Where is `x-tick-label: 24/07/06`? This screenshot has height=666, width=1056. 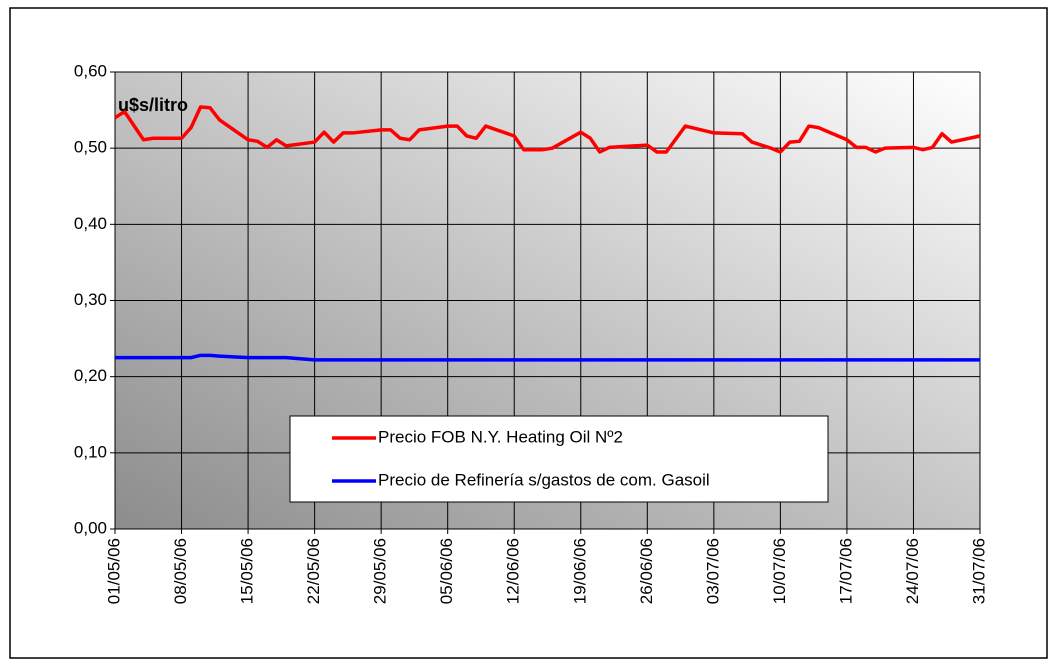
x-tick-label: 24/07/06 is located at coordinates (912, 571).